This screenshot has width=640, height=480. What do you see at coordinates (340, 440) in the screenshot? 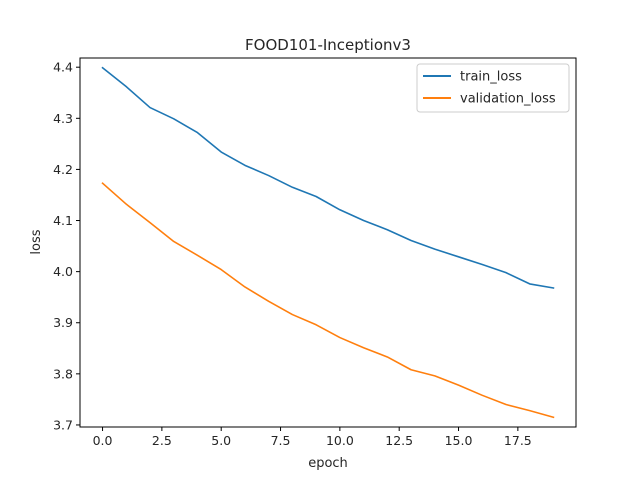
I see `x-tick-label: 10.0` at bounding box center [340, 440].